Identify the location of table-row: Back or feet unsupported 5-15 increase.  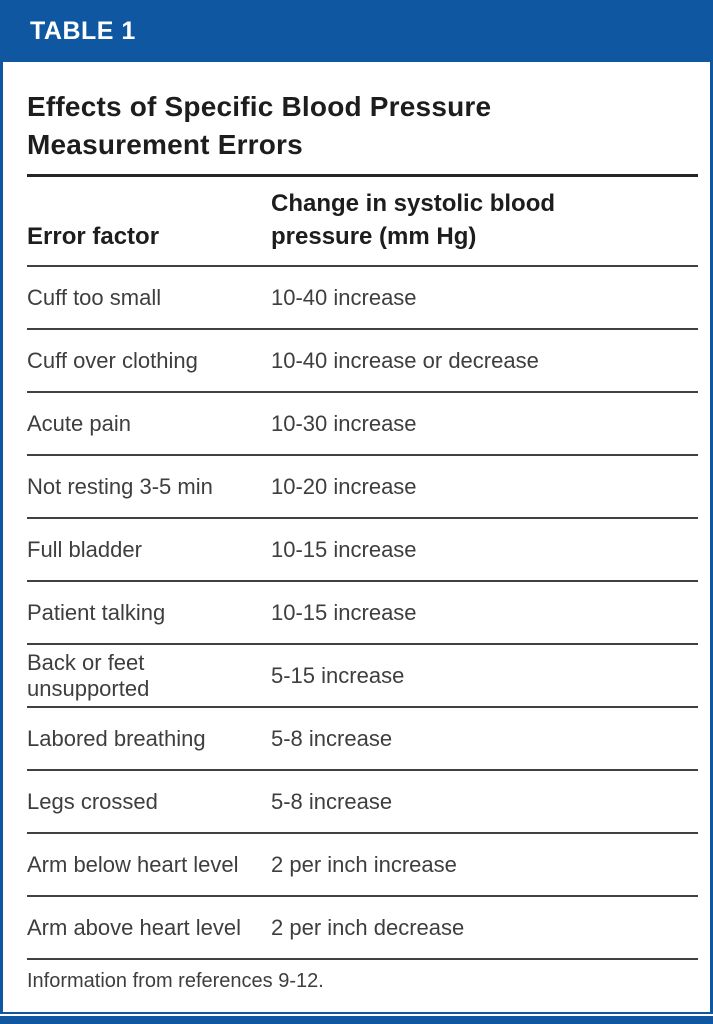
(362, 676).